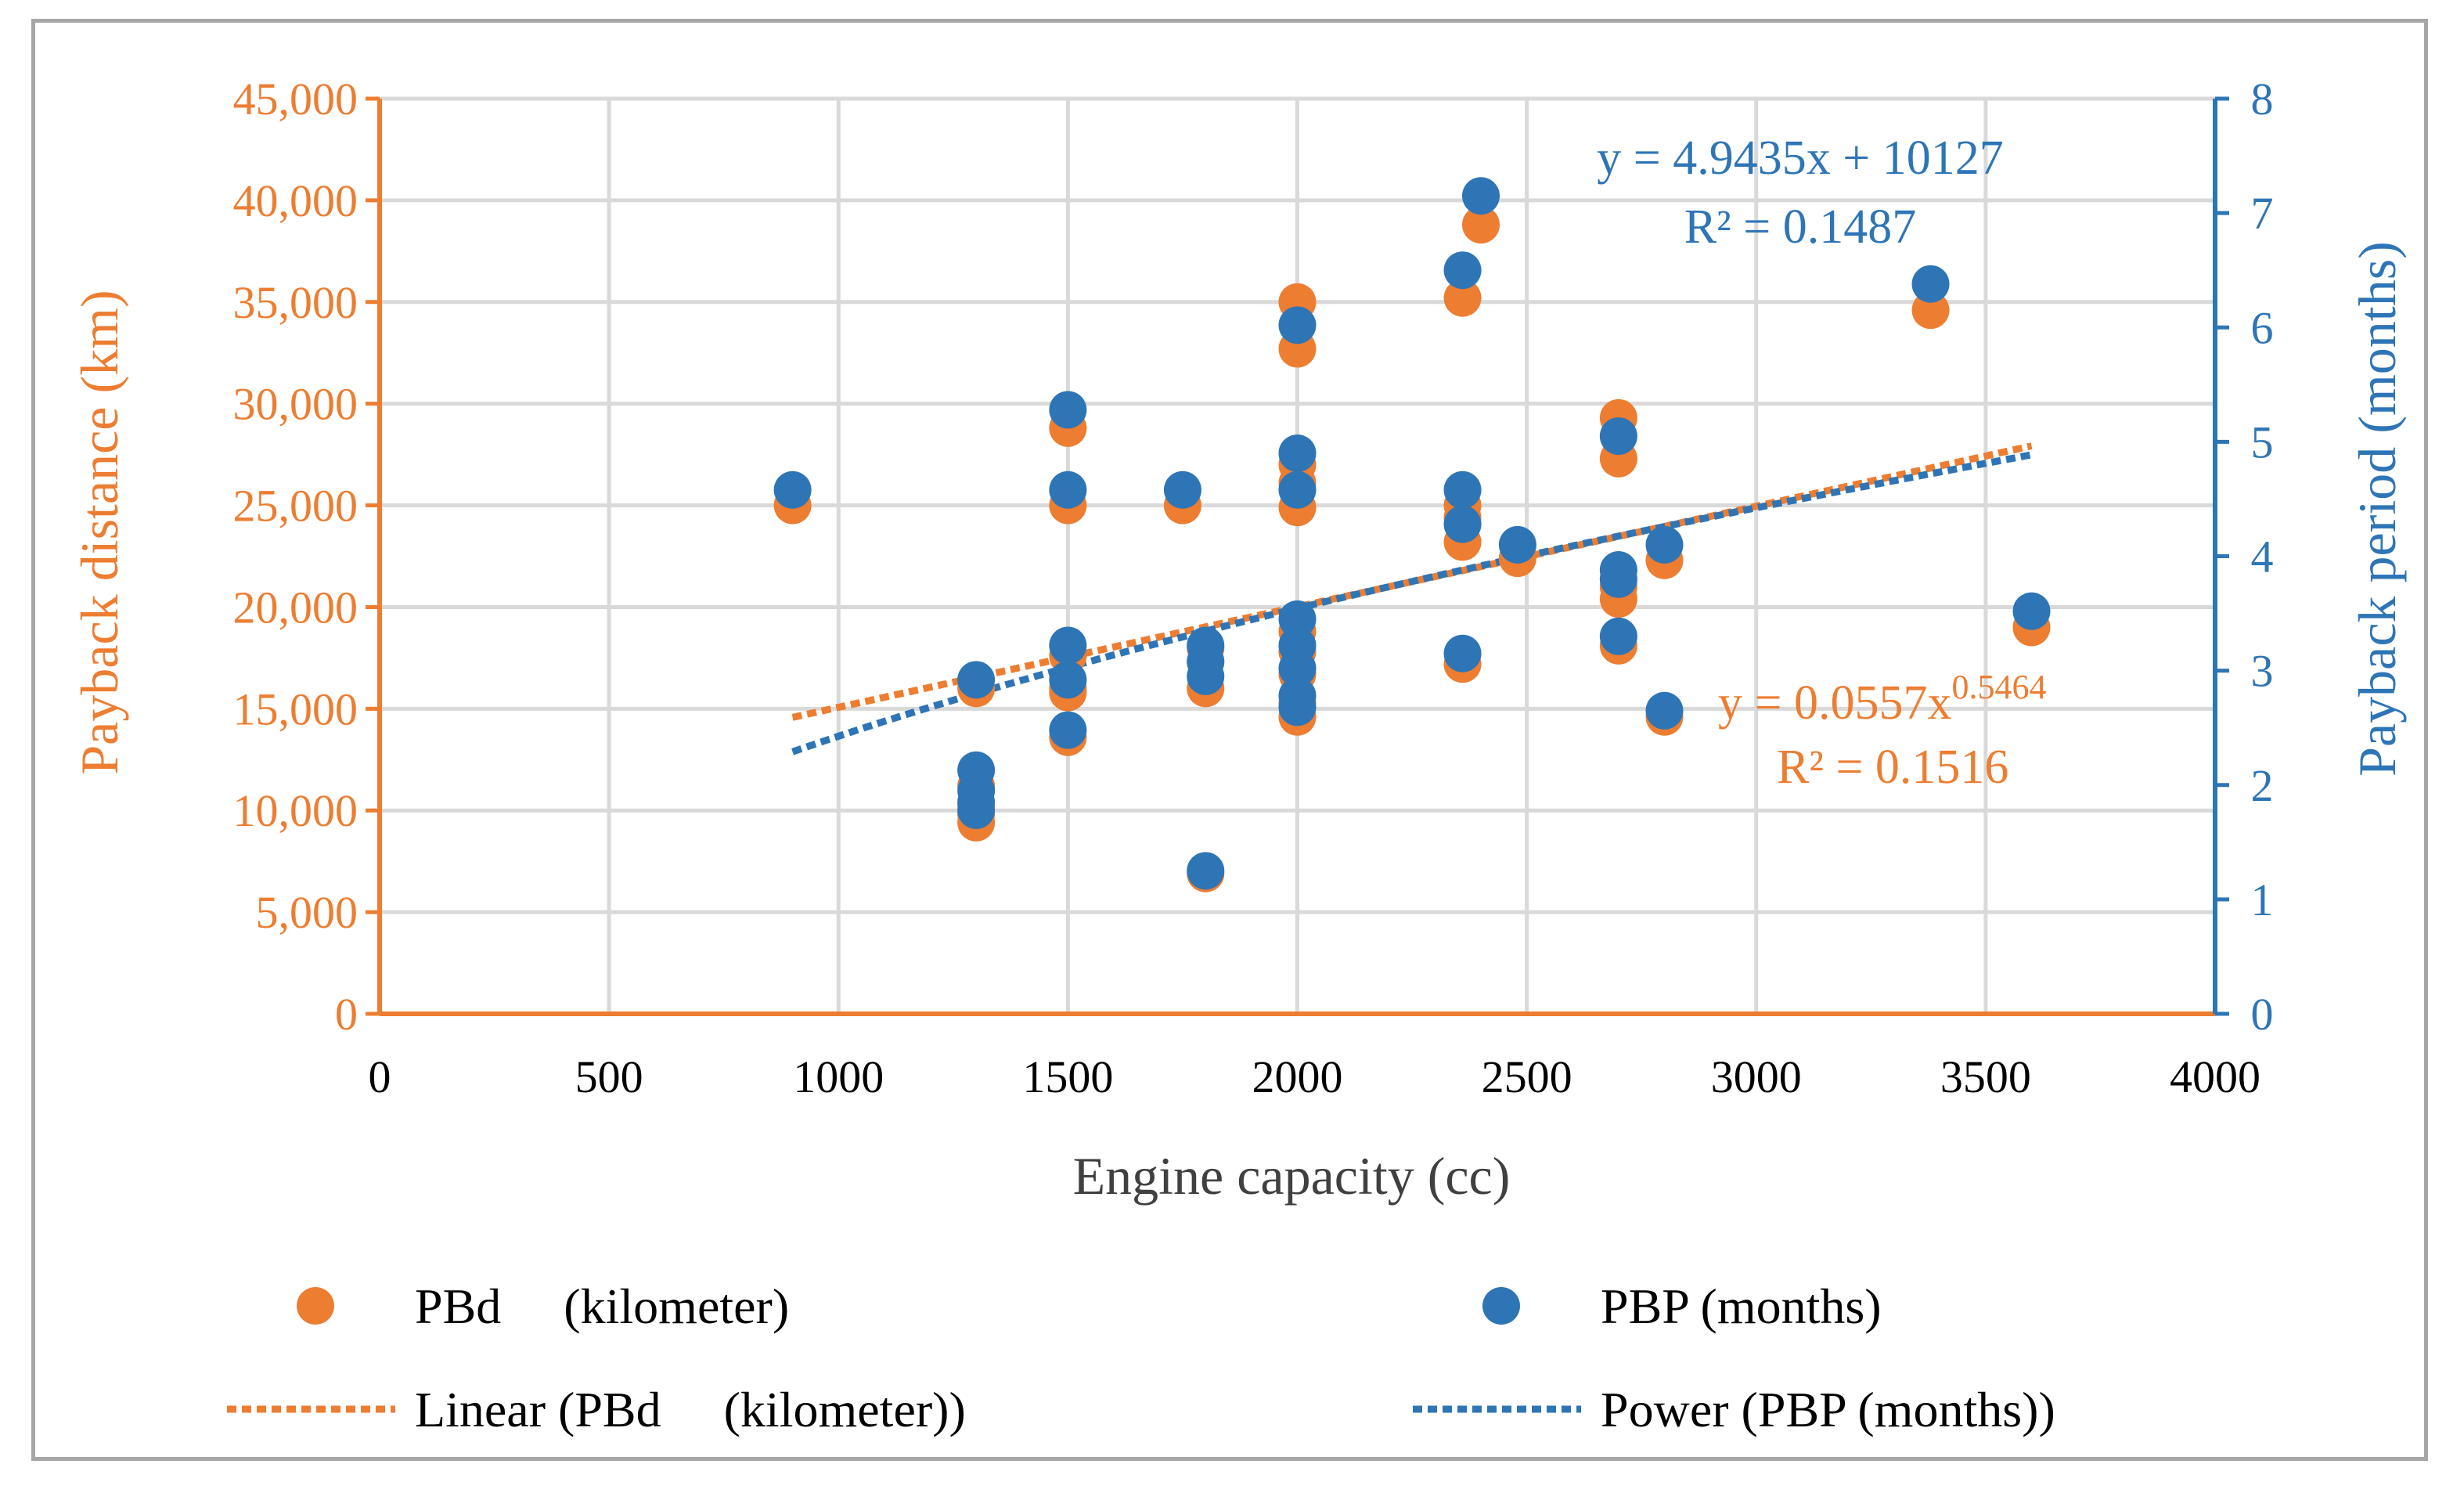  I want to click on y-left-tick-label: 15,000, so click(295, 708).